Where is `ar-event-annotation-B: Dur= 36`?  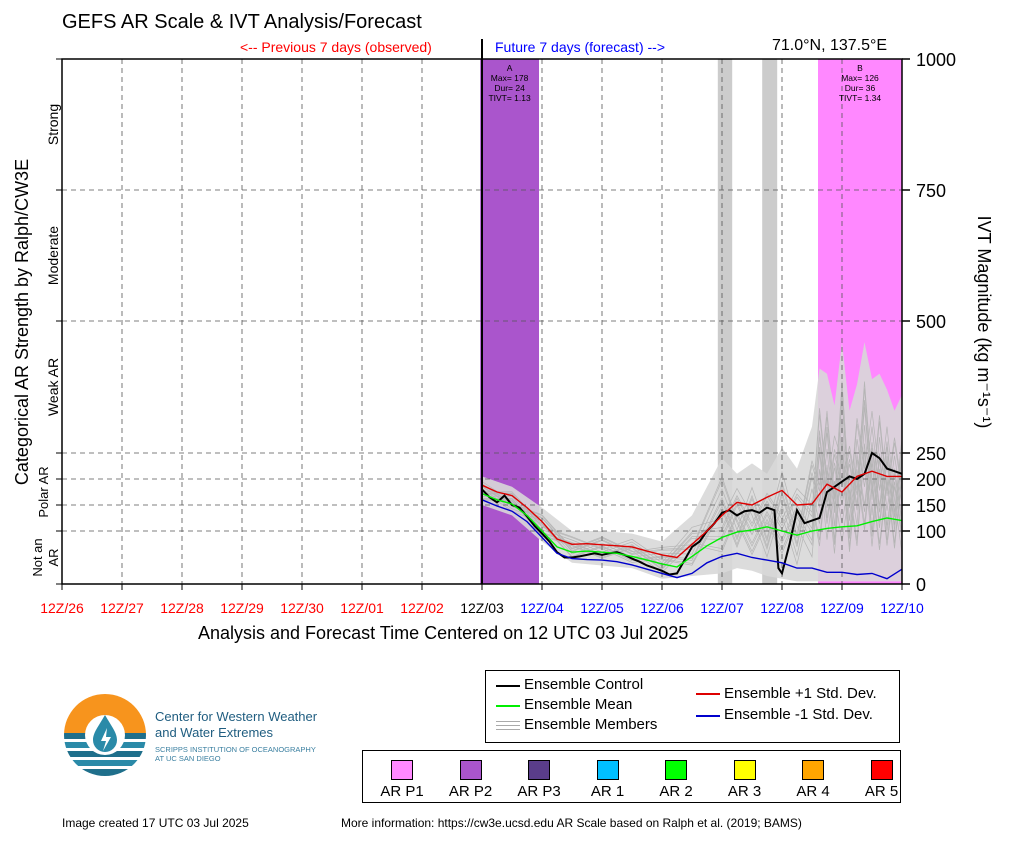 ar-event-annotation-B: Dur= 36 is located at coordinates (860, 88).